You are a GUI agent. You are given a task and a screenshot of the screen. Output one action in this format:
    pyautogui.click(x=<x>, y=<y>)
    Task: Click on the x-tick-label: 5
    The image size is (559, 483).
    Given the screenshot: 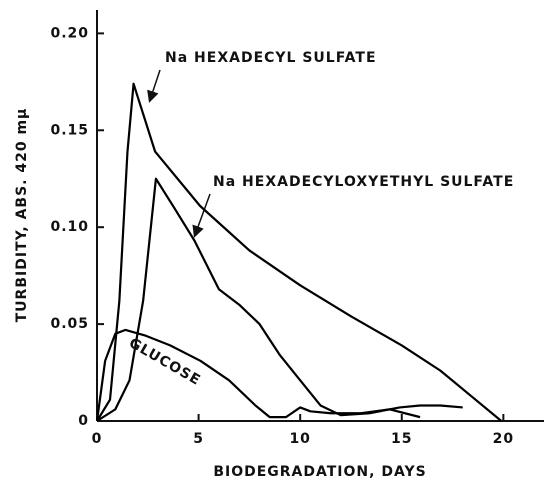 What is the action you would take?
    pyautogui.click(x=198, y=439)
    